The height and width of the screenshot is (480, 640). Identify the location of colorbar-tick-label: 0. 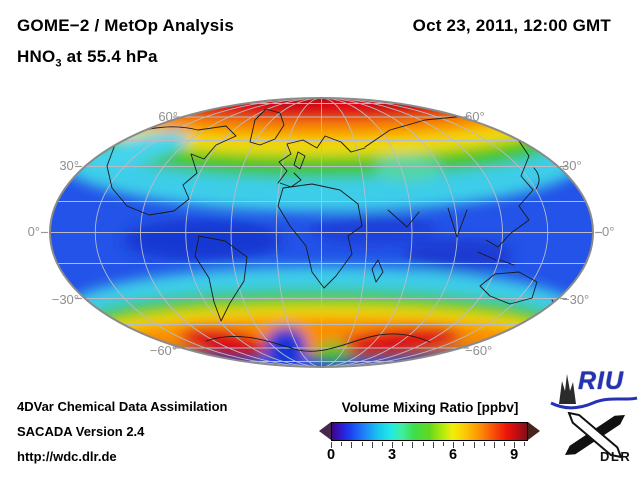
(331, 455).